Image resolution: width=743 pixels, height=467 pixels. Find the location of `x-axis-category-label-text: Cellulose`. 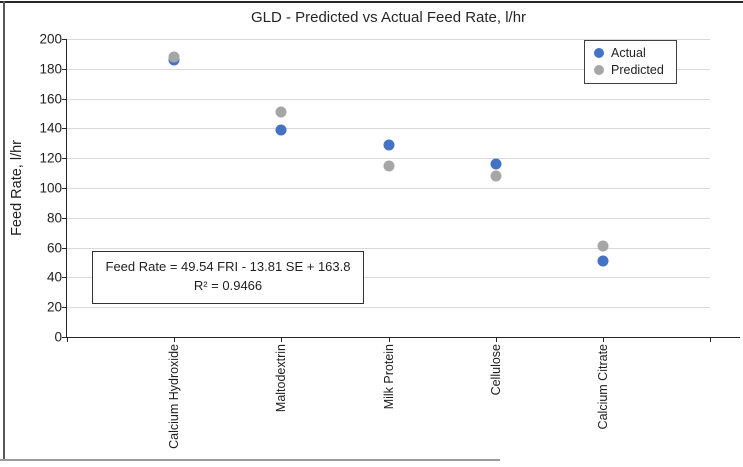

x-axis-category-label-text: Cellulose is located at coordinates (495, 370).